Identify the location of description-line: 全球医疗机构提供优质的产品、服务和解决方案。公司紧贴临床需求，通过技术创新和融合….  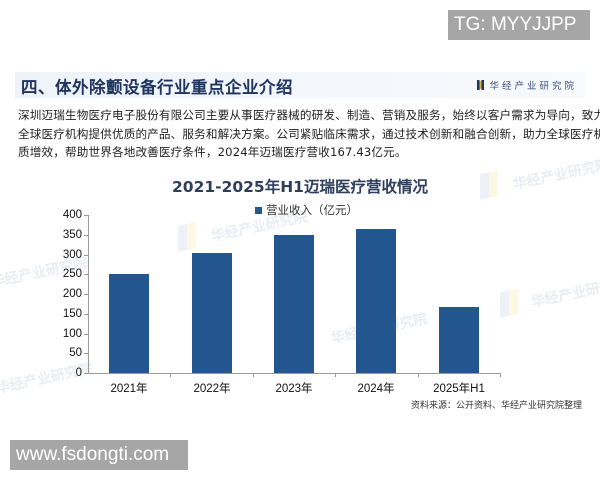
(309, 133).